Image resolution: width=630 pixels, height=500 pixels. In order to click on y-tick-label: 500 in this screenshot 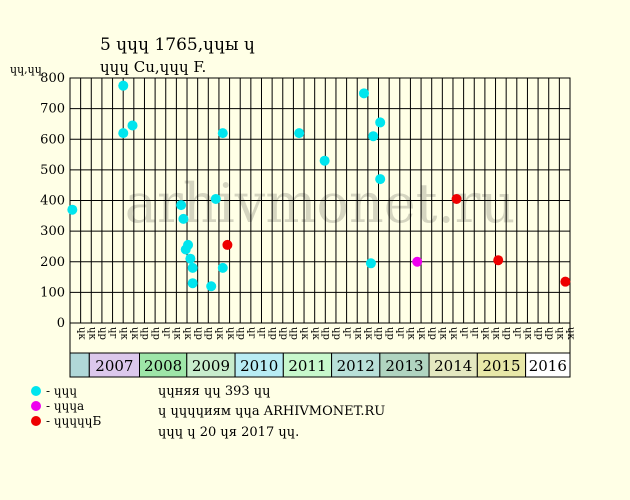, I will do `click(52, 170)`.